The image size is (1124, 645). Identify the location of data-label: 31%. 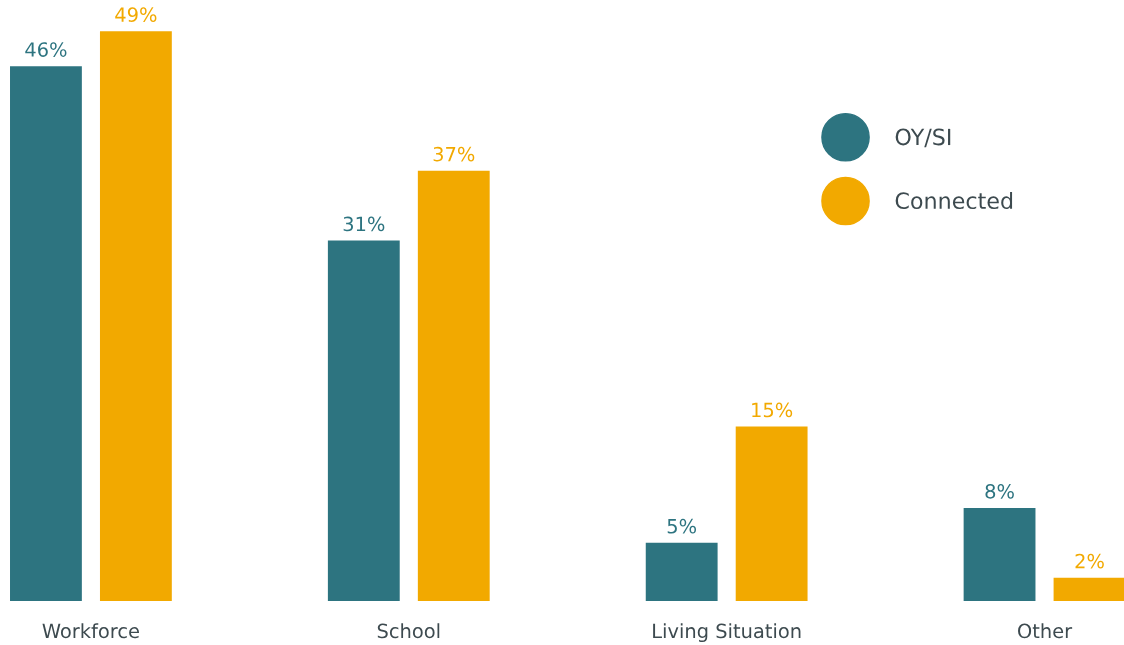
(364, 224).